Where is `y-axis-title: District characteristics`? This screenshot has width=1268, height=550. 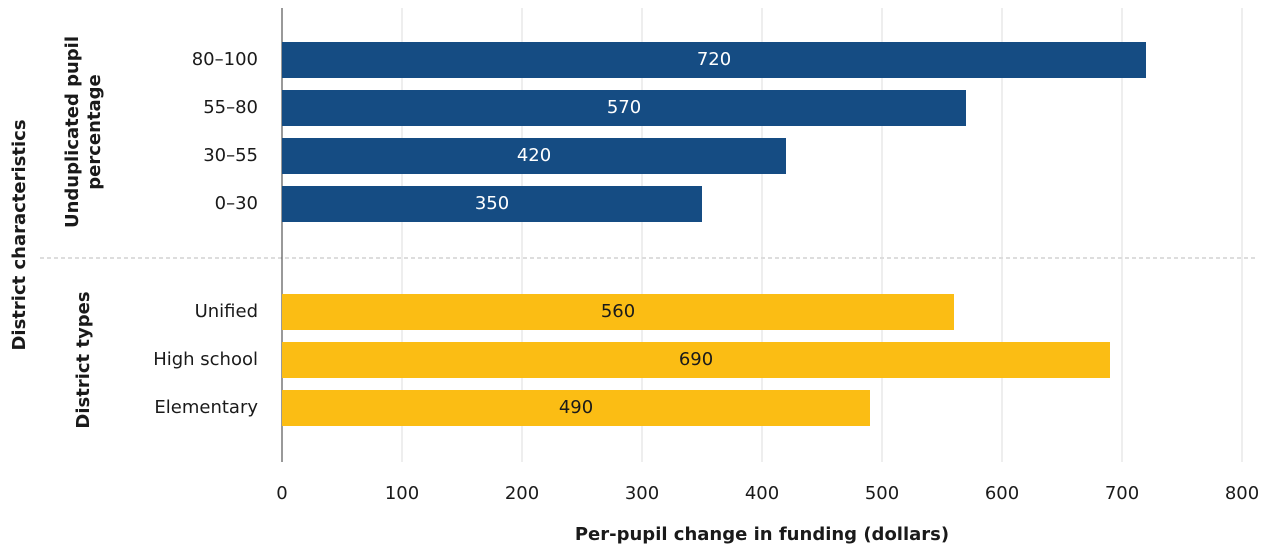 y-axis-title: District characteristics is located at coordinates (19, 234).